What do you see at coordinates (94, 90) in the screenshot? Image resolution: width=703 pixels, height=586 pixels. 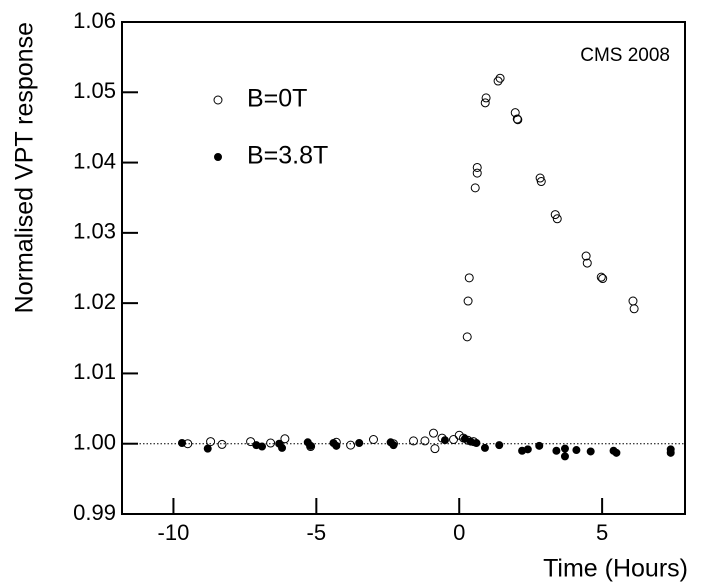 I see `y-tick-label: 1.05` at bounding box center [94, 90].